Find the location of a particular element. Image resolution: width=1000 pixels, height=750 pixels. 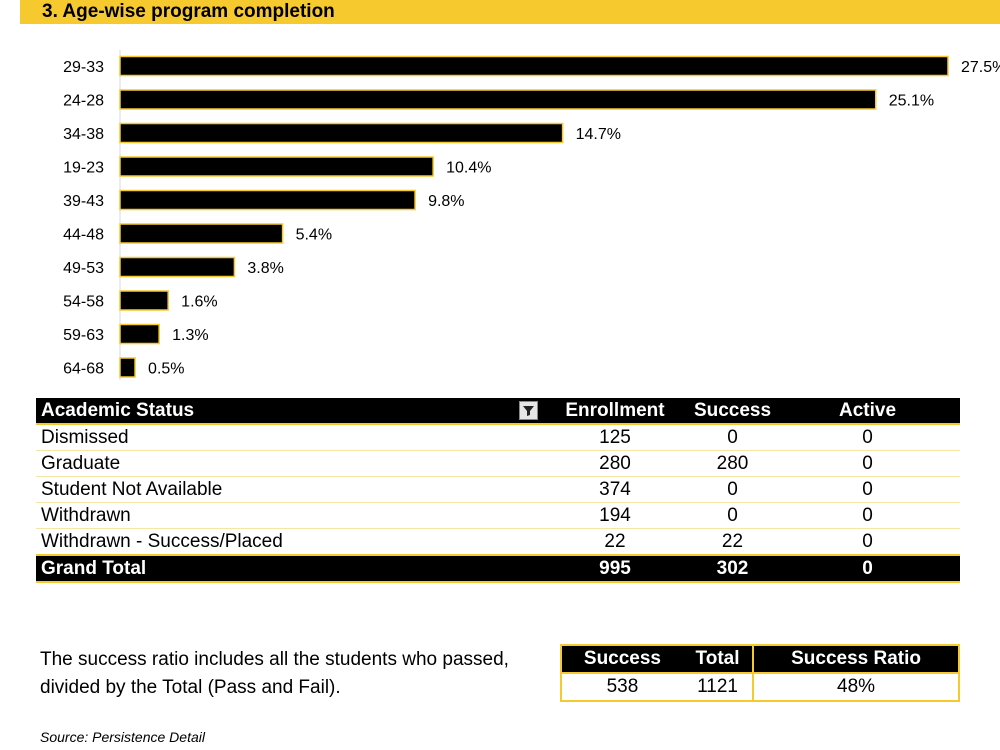

filter-icon is located at coordinates (528, 410).